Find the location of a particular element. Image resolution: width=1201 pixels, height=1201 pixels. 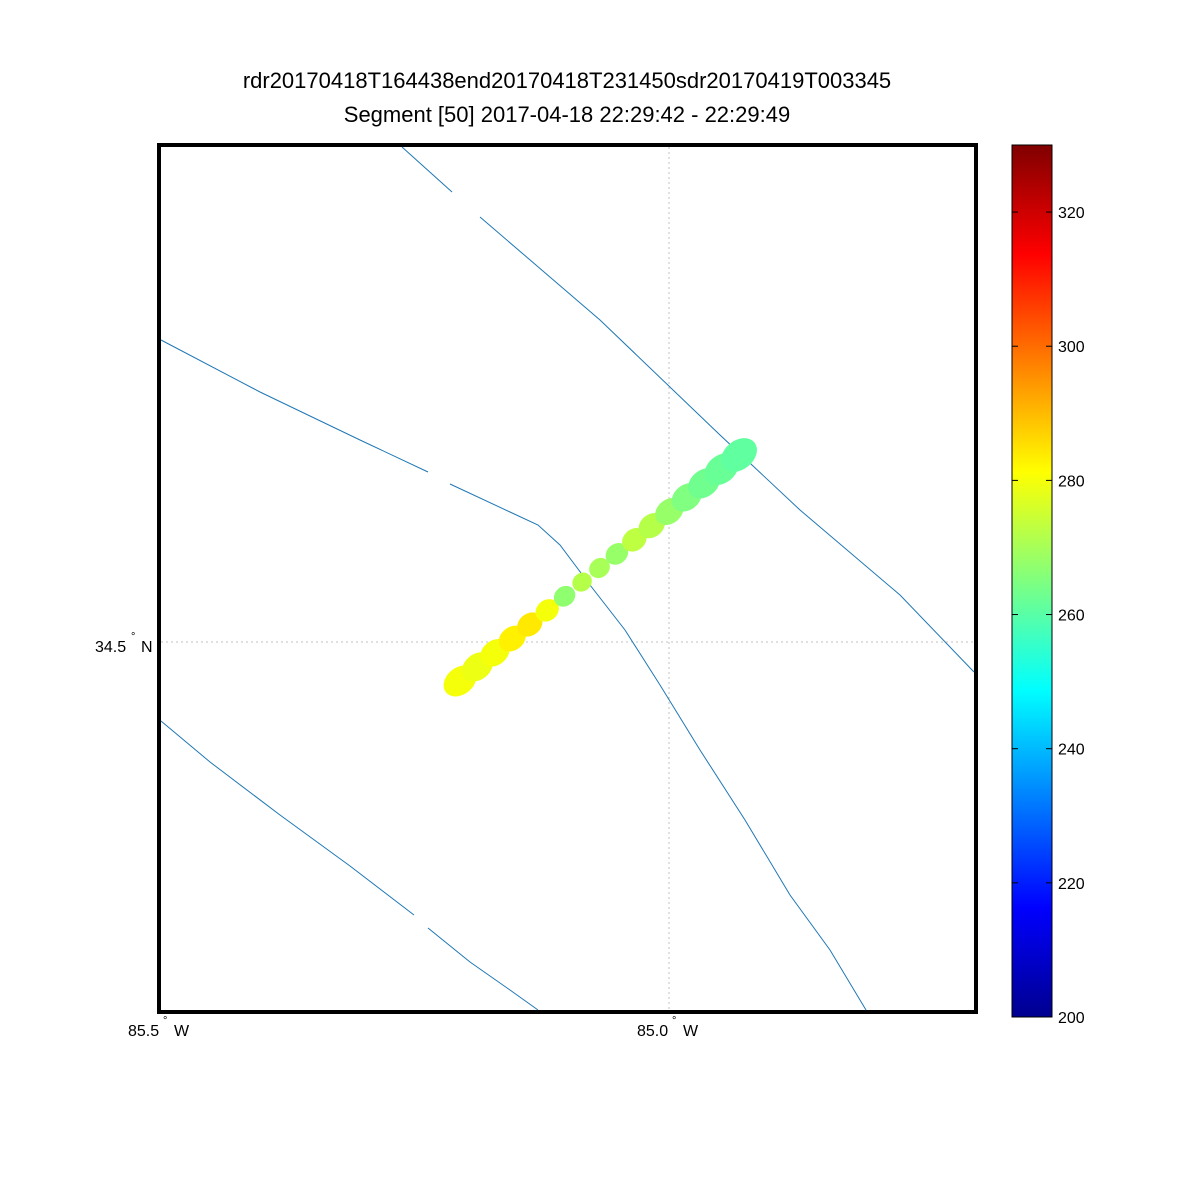

lat-tick: 34.5 ° N is located at coordinates (124, 643).